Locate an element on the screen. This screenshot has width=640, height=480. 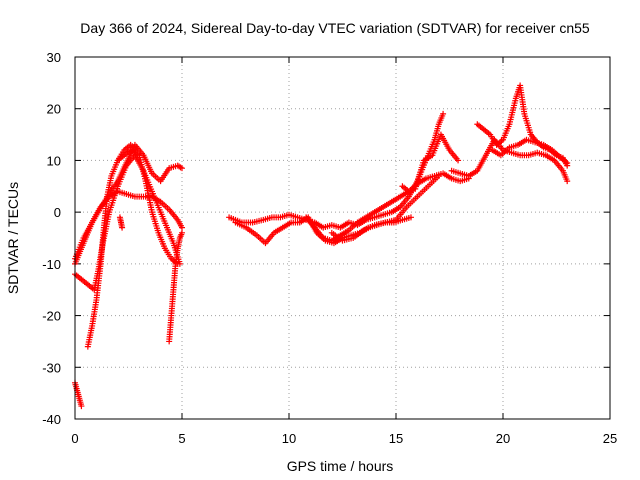
y-tick-label: -20 is located at coordinates (51, 316).